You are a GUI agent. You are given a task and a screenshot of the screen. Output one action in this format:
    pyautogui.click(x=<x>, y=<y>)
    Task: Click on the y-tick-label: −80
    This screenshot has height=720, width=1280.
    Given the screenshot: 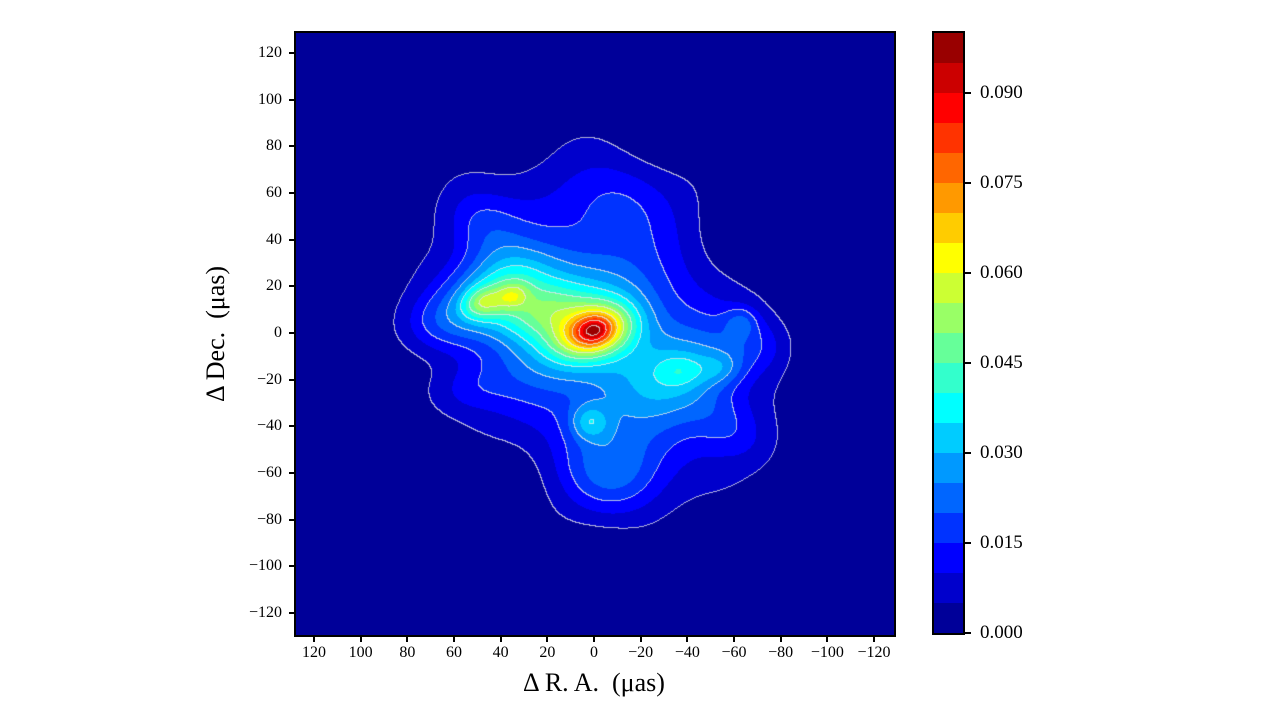 What is the action you would take?
    pyautogui.click(x=269, y=519)
    